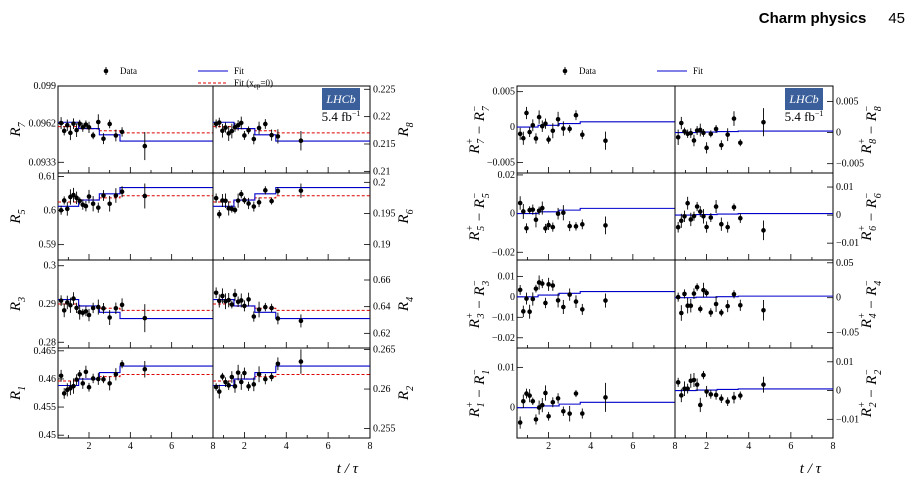  Describe the element at coordinates (507, 367) in the screenshot. I see `y-tick-label: 0.01` at that location.